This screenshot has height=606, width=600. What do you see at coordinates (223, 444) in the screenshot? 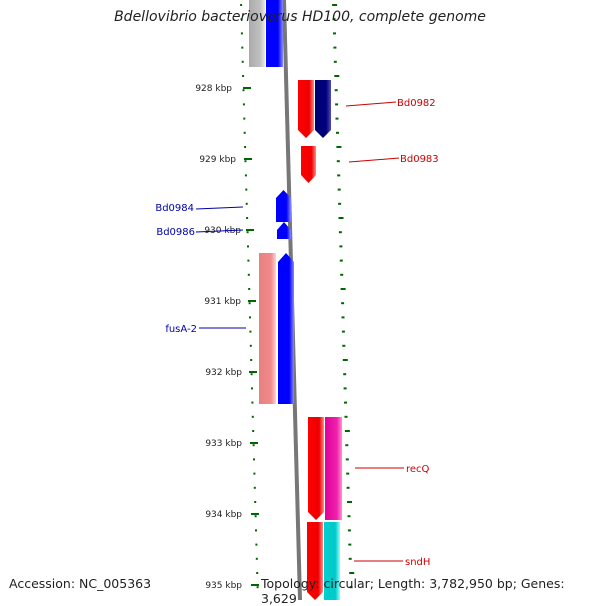
I see `tick-label-933: 933 kbp` at bounding box center [223, 444].